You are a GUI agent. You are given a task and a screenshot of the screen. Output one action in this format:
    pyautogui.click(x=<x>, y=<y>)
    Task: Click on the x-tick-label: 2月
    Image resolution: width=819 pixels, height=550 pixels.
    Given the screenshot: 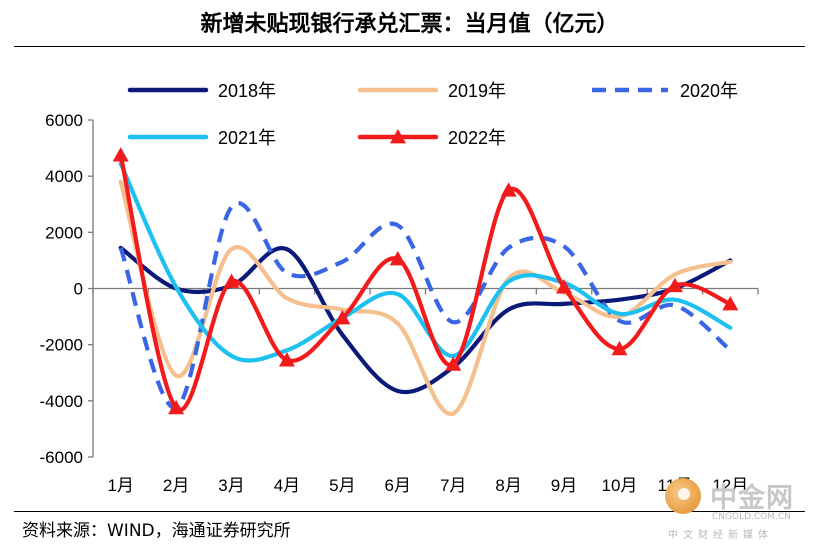 What is the action you would take?
    pyautogui.click(x=176, y=485)
    